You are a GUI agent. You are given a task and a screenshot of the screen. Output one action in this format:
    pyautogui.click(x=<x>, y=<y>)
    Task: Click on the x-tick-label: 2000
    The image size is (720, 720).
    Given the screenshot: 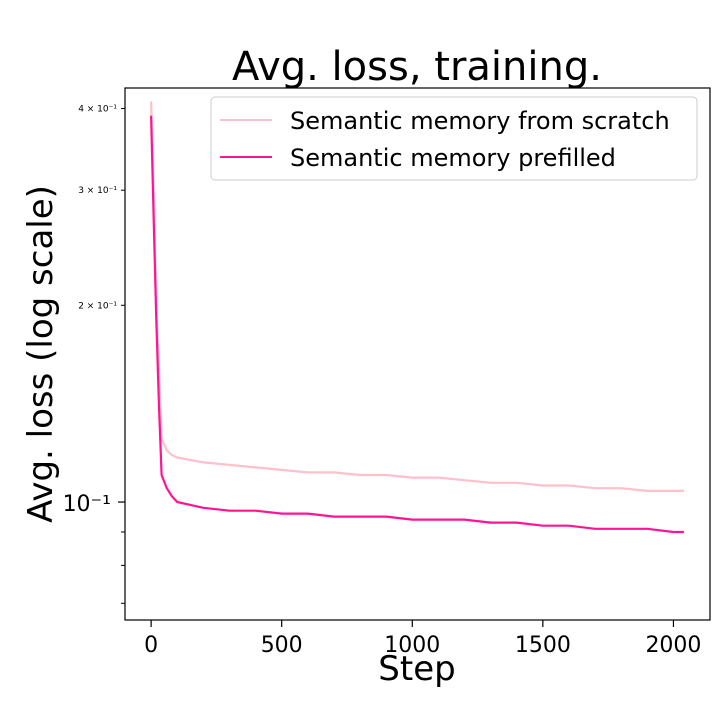 What is the action you would take?
    pyautogui.click(x=673, y=645)
    